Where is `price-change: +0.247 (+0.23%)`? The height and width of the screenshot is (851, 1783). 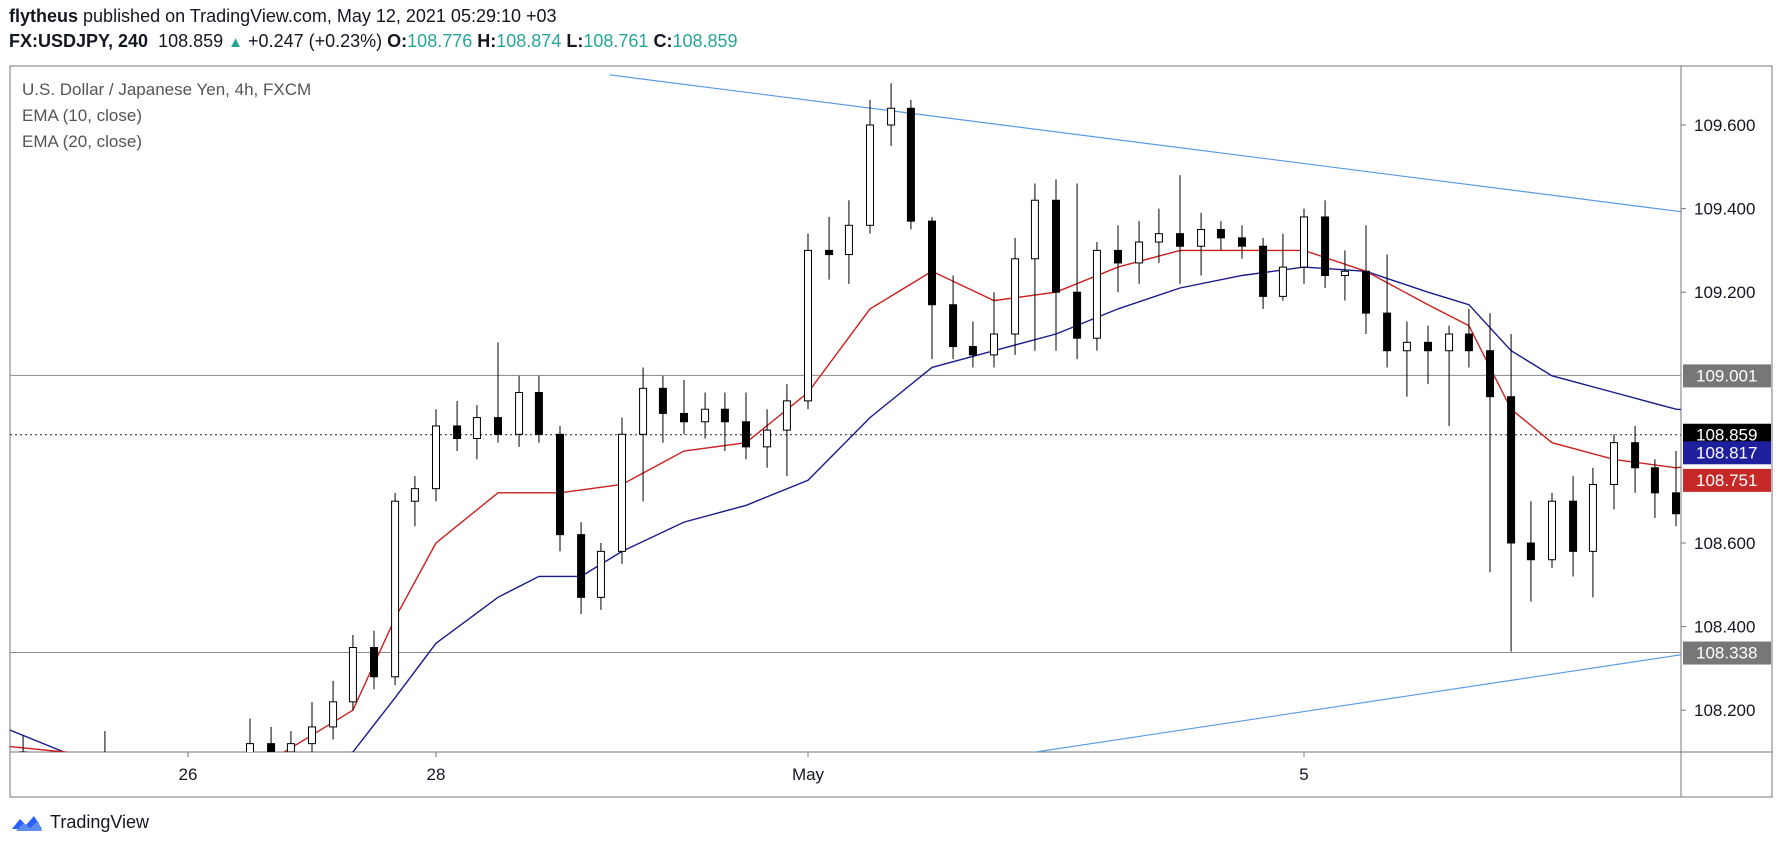
price-change: +0.247 (+0.23%) is located at coordinates (315, 41).